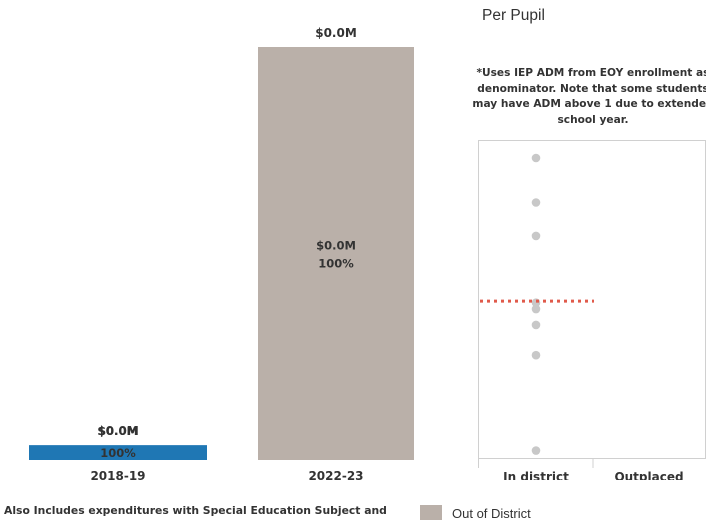 The image size is (706, 524). What do you see at coordinates (491, 513) in the screenshot?
I see `legend-label-out-of-district: Out of District` at bounding box center [491, 513].